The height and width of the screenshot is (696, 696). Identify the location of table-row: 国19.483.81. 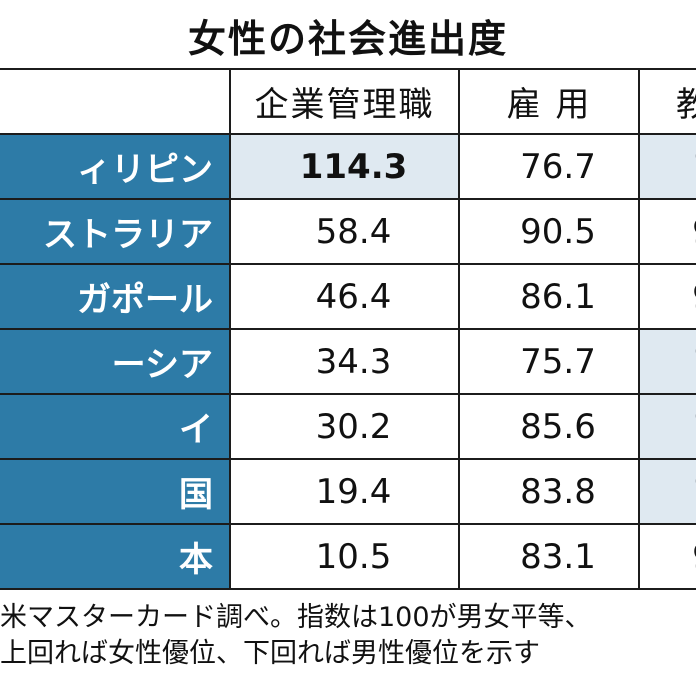
(348, 491).